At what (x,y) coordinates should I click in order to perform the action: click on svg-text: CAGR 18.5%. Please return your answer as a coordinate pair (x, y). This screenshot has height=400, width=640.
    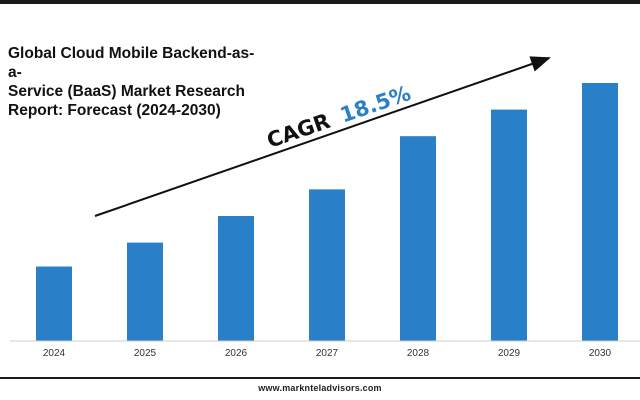
    Looking at the image, I should click on (339, 117).